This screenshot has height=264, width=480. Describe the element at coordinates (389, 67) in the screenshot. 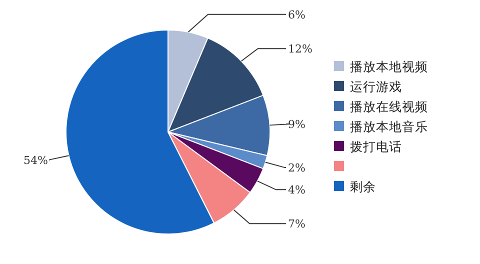

I see `legend-label: 播放本地视频` at that location.